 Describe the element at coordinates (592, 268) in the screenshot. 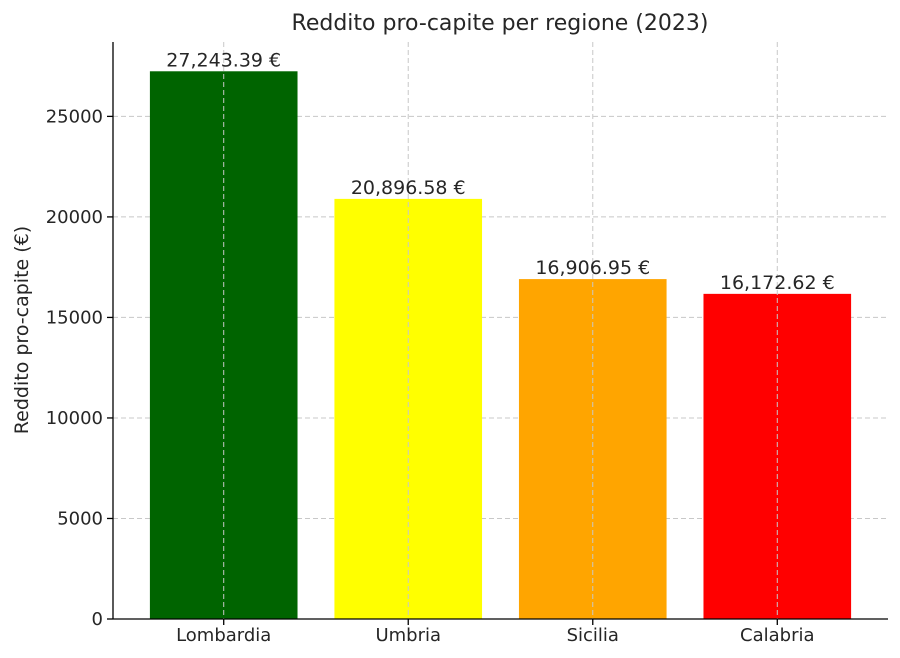

I see `data-label: 16,906.95 €` at that location.